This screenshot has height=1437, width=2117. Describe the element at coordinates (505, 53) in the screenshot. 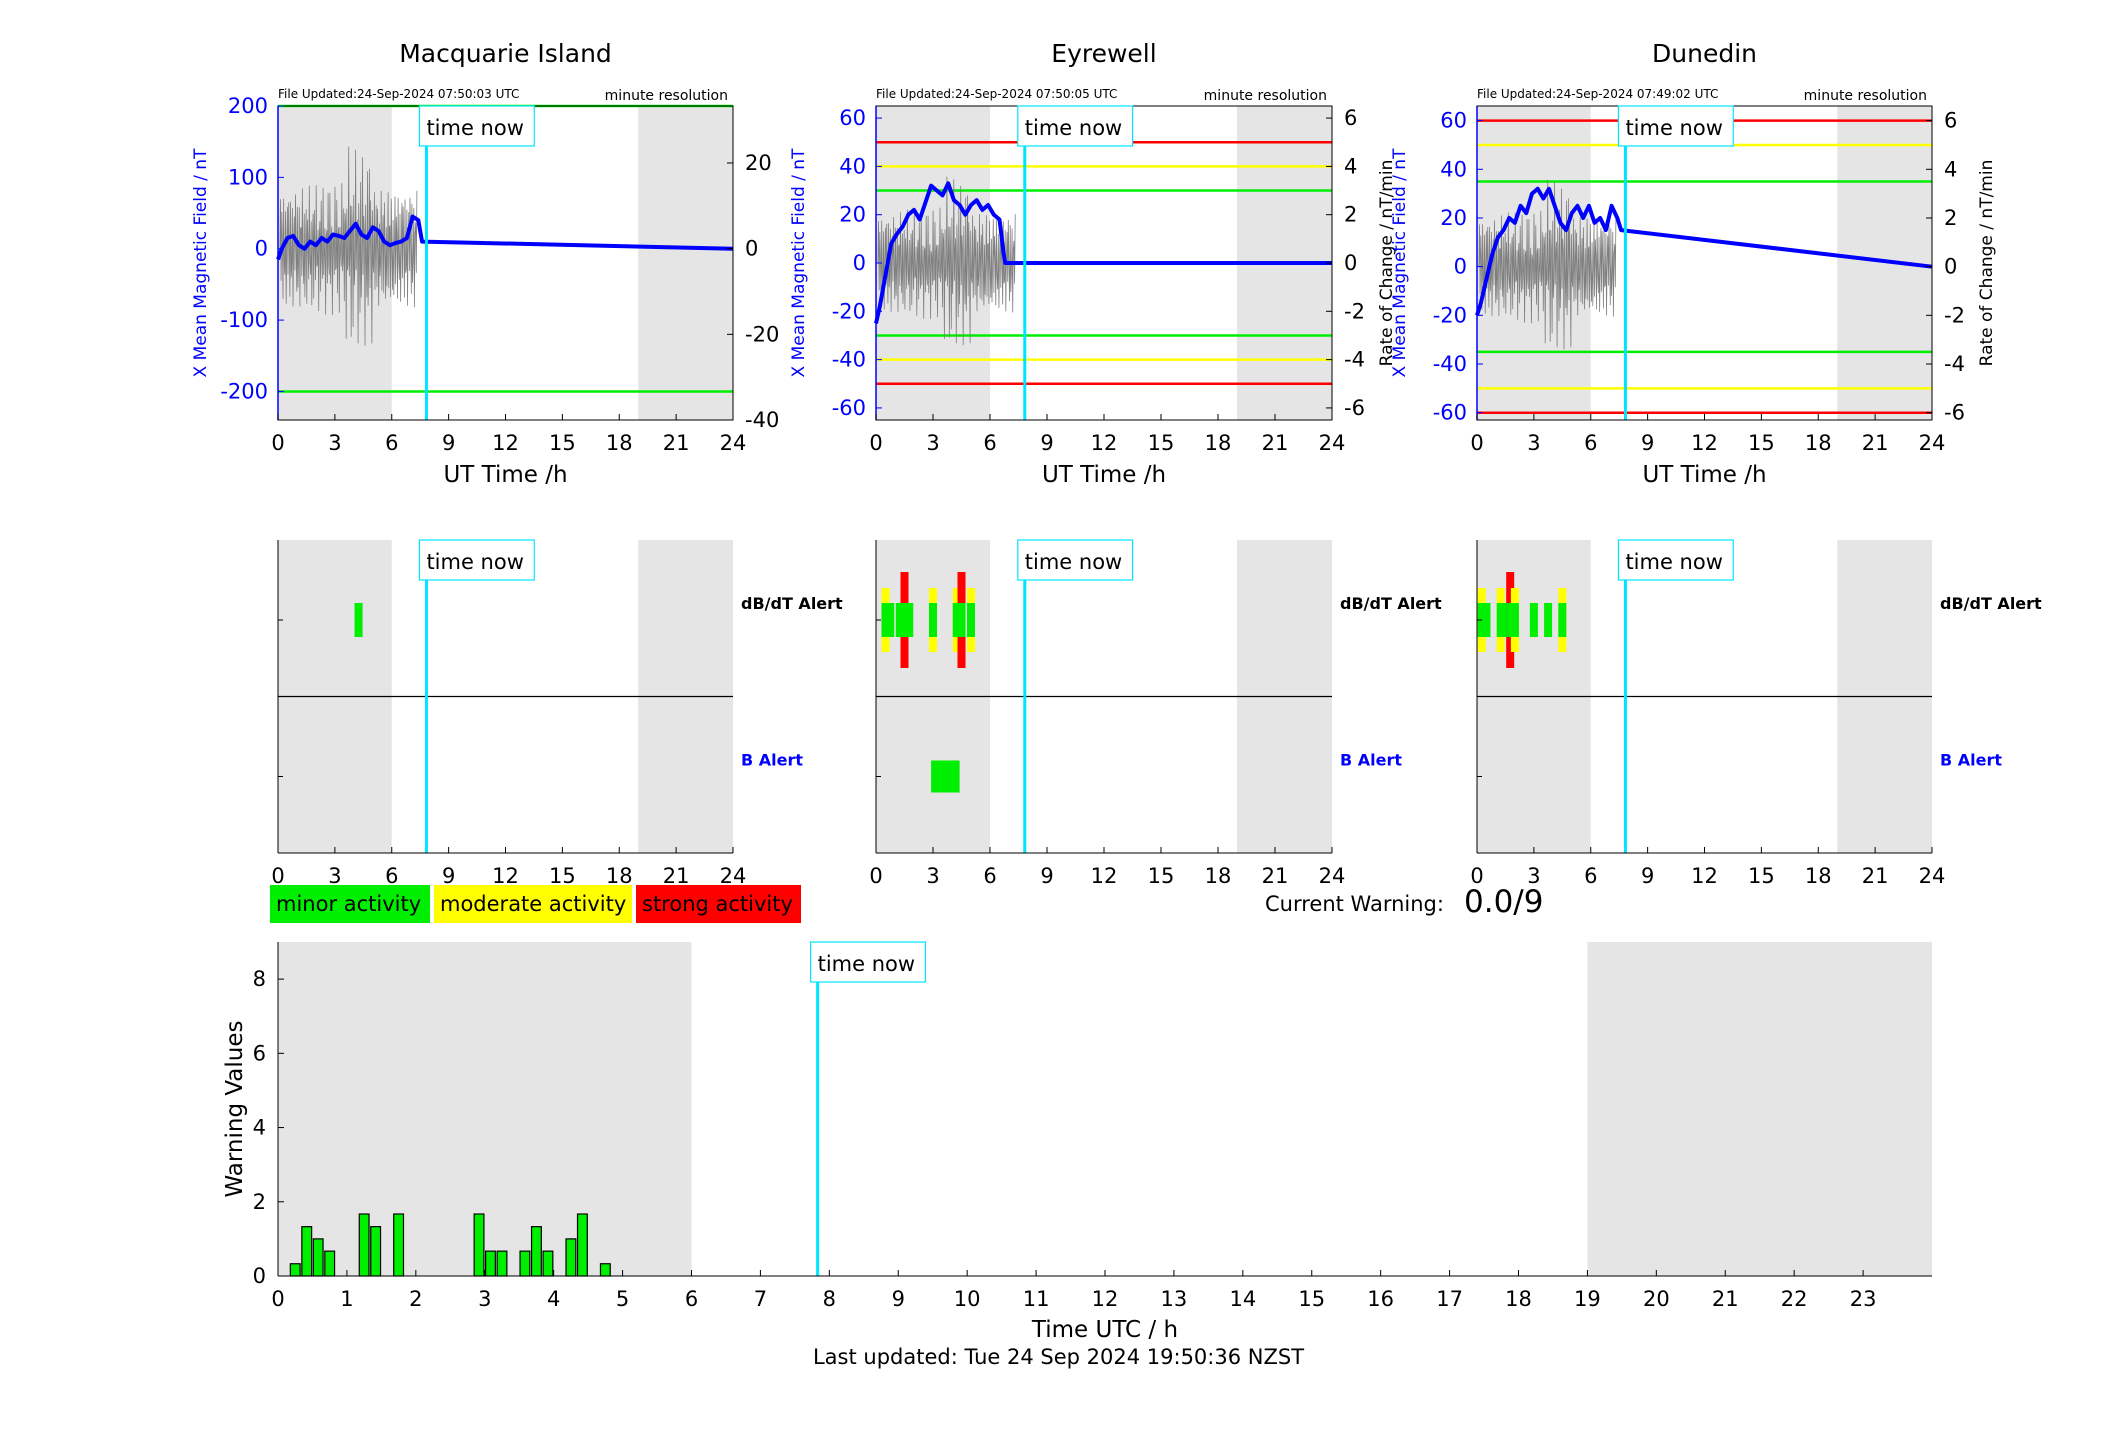

I see `chart-title: Macquarie Island` at that location.